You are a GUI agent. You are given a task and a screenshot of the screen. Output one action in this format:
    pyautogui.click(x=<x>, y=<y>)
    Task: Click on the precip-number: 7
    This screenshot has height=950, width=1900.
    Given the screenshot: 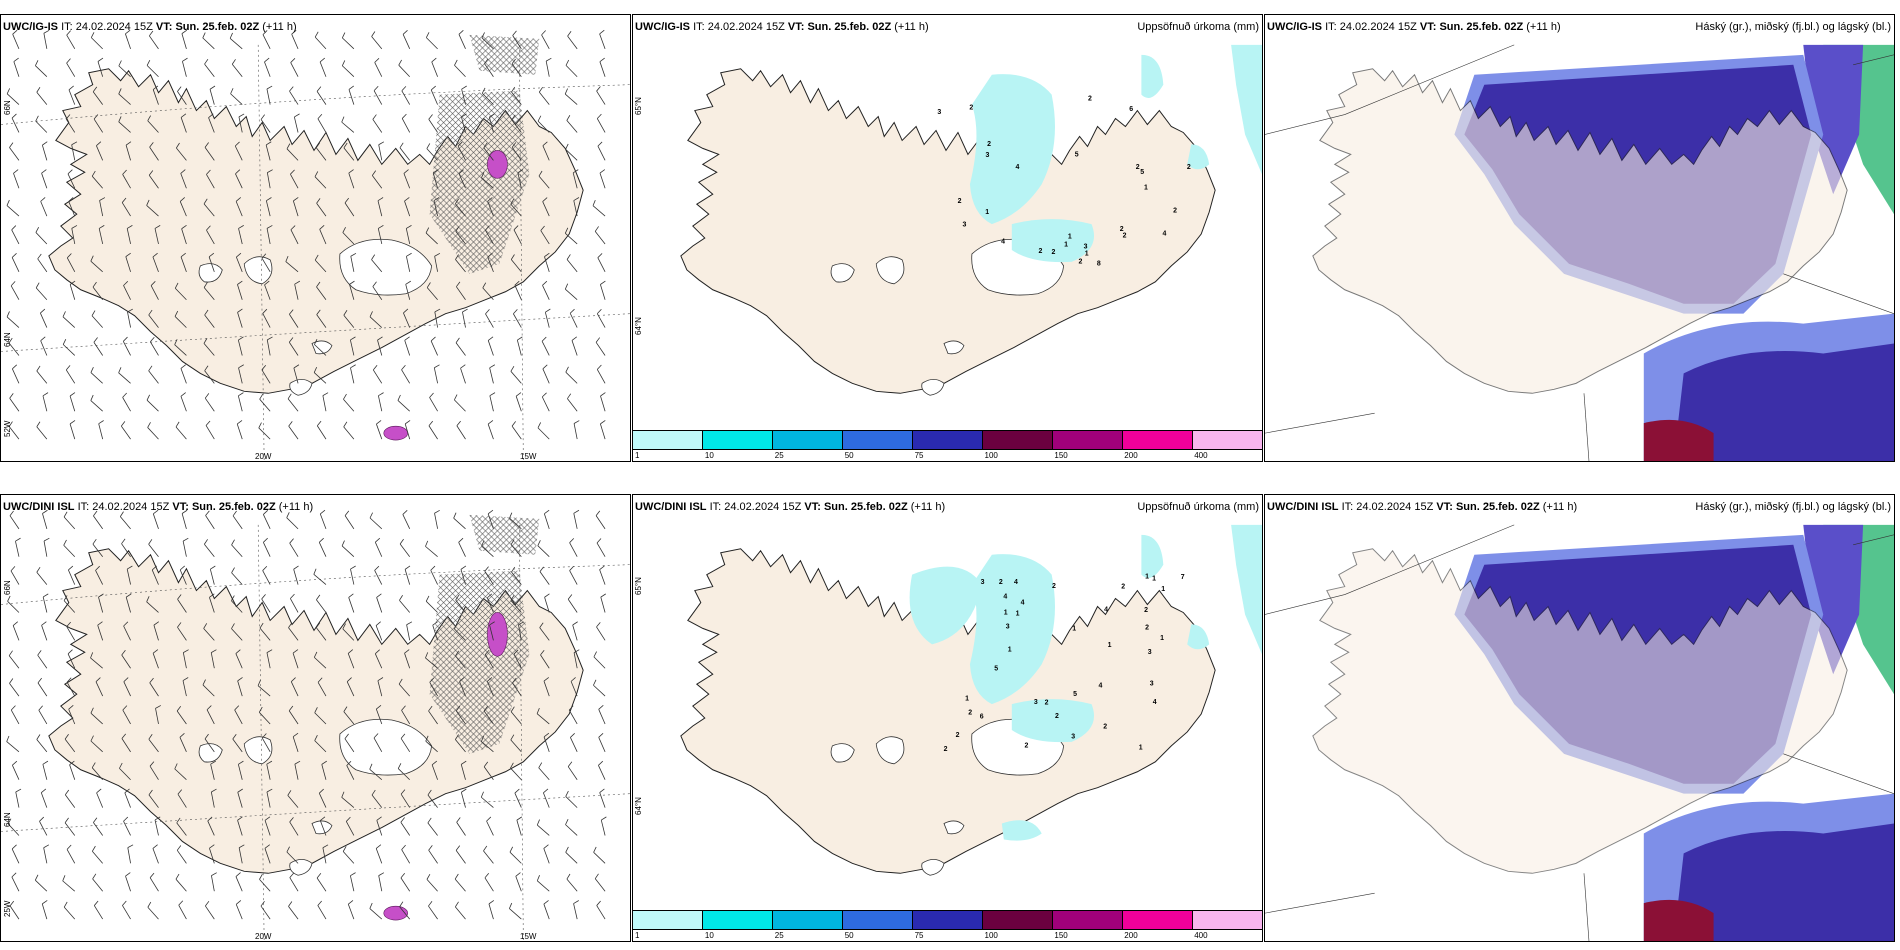 What is the action you would take?
    pyautogui.click(x=1183, y=577)
    